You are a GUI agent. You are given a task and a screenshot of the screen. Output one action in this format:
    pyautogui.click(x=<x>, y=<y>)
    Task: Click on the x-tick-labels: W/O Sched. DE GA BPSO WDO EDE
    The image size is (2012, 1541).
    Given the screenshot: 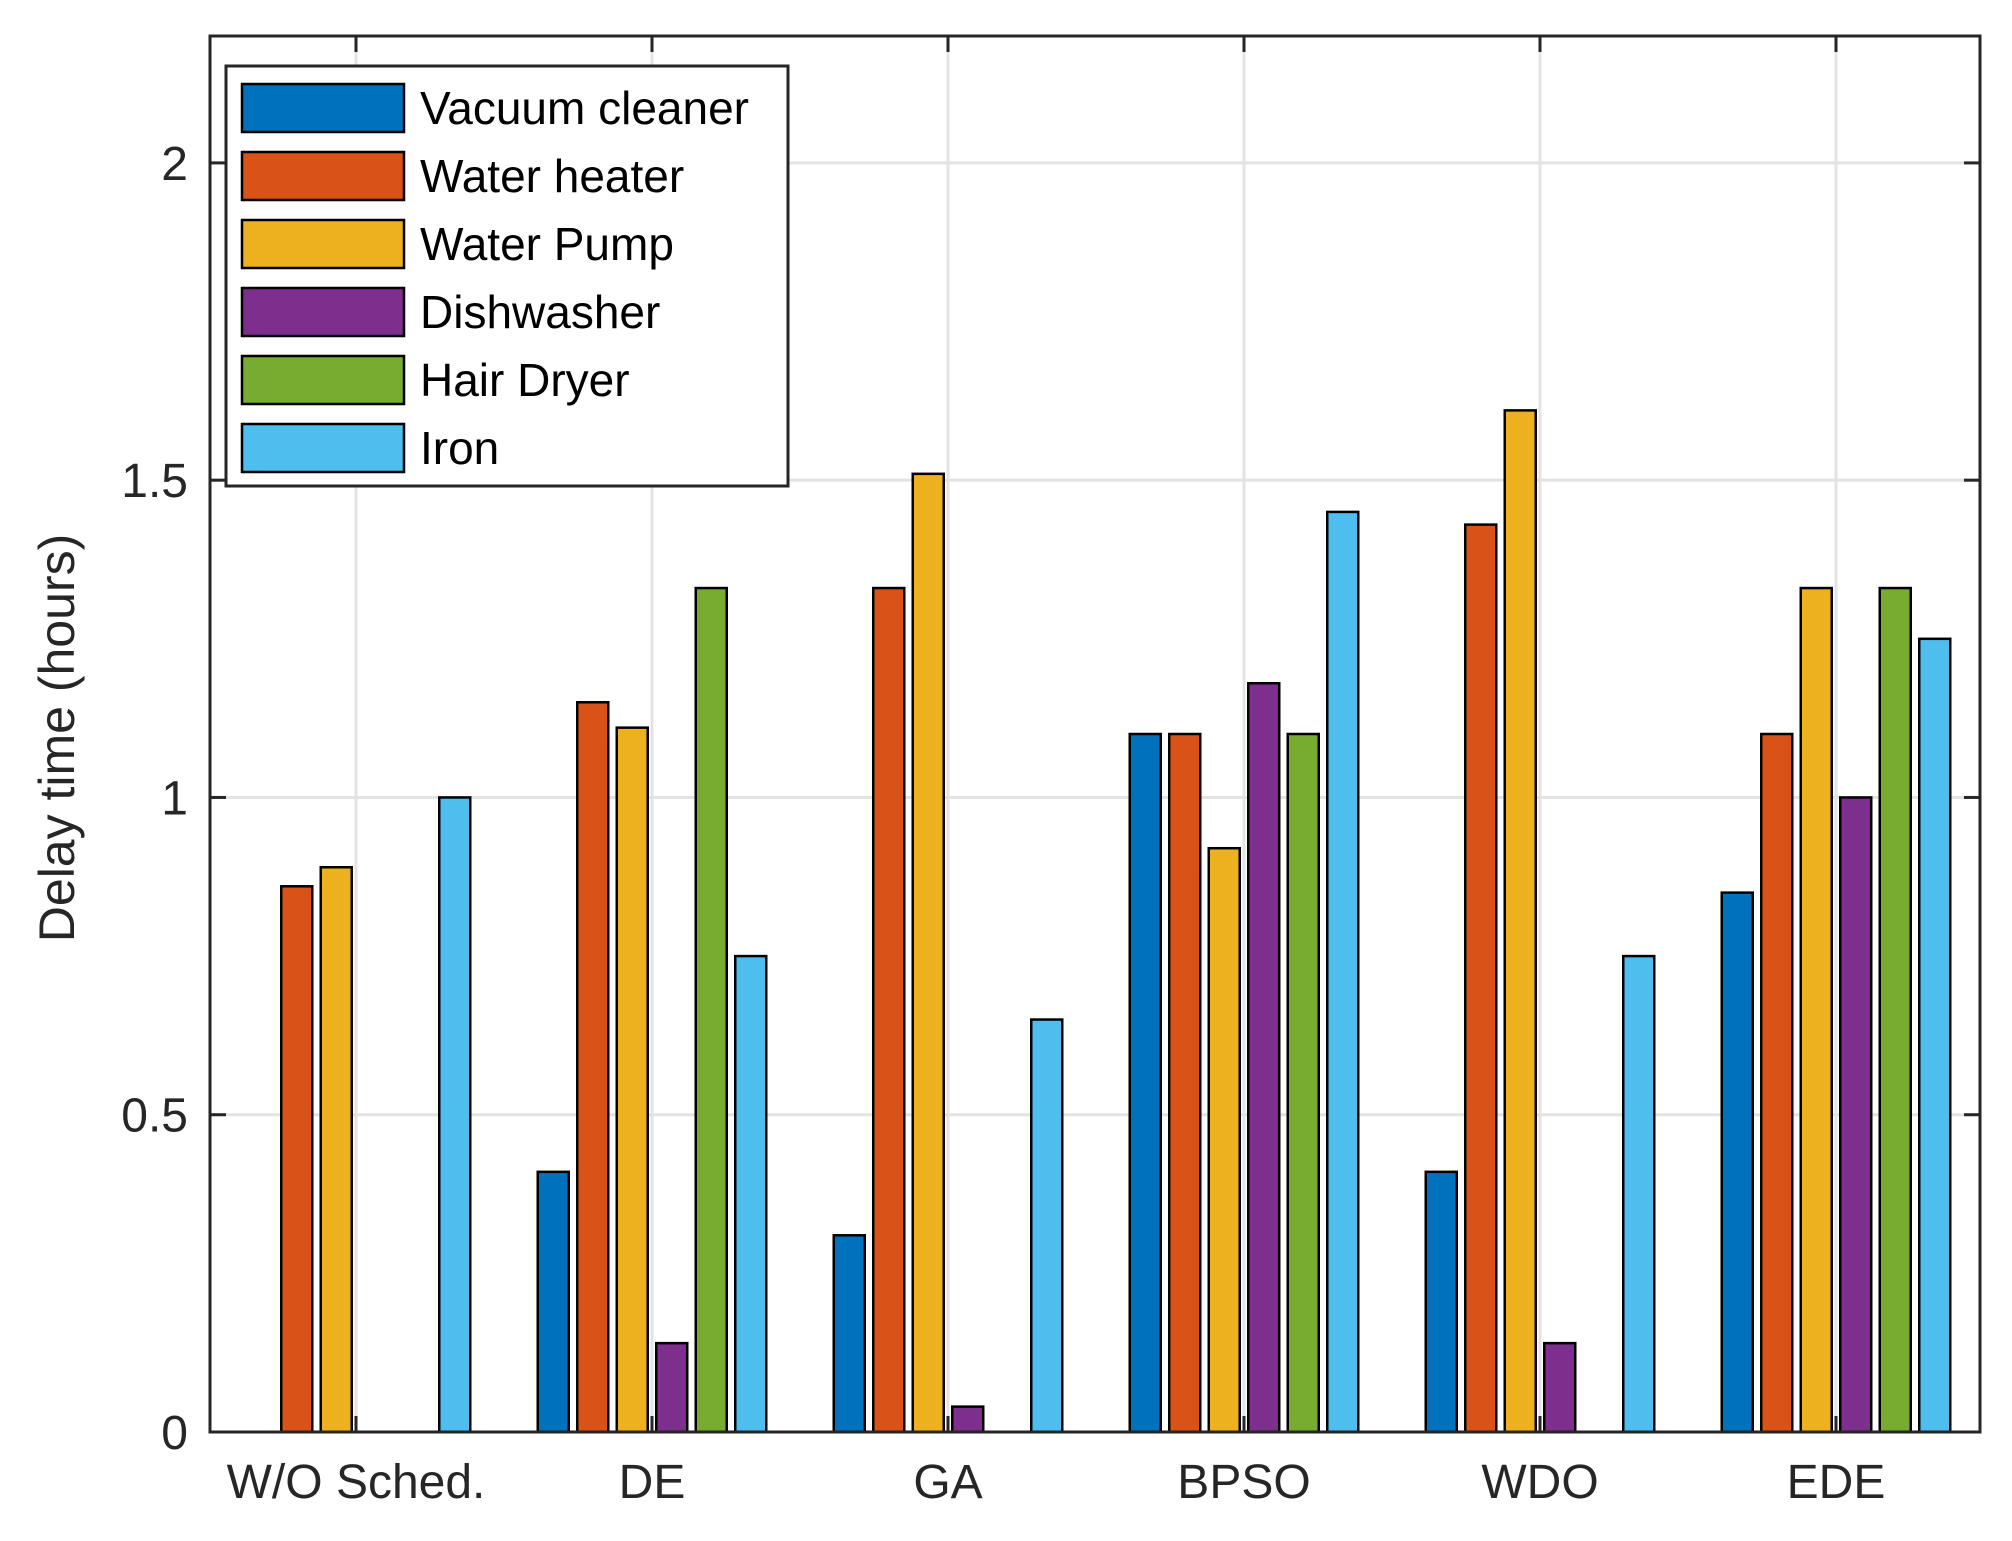 What is the action you would take?
    pyautogui.click(x=1056, y=1482)
    